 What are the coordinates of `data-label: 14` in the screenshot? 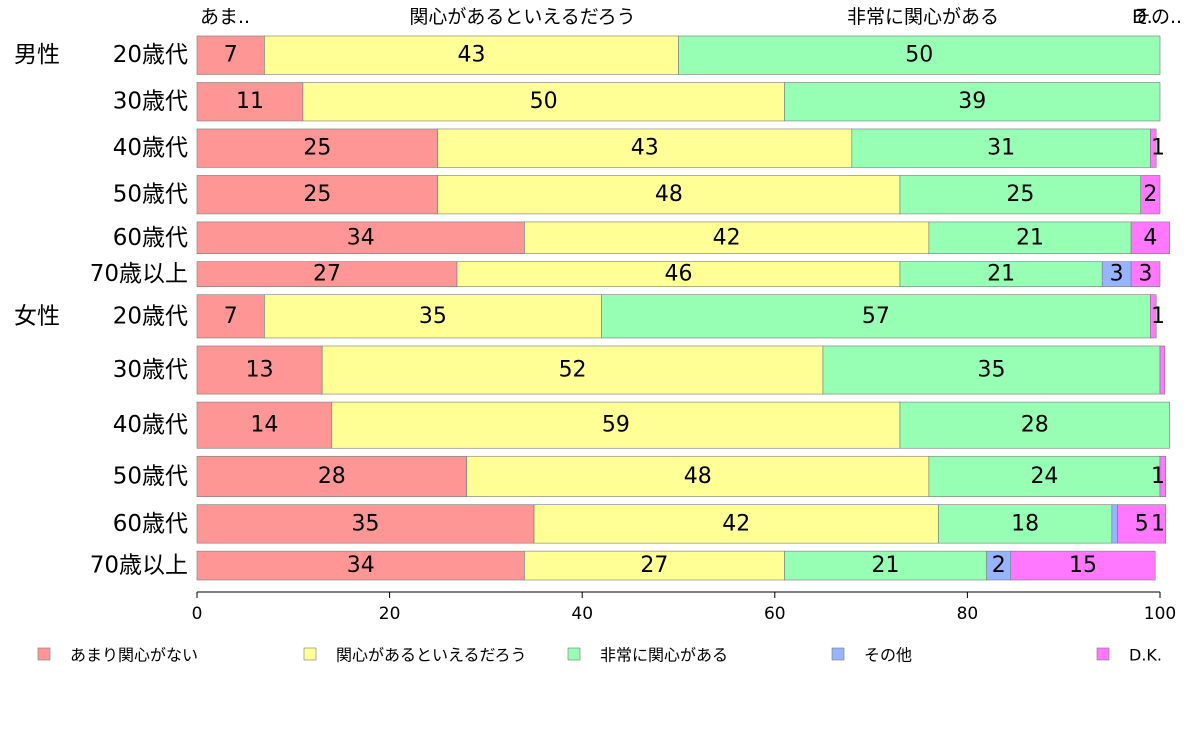 It's located at (264, 425).